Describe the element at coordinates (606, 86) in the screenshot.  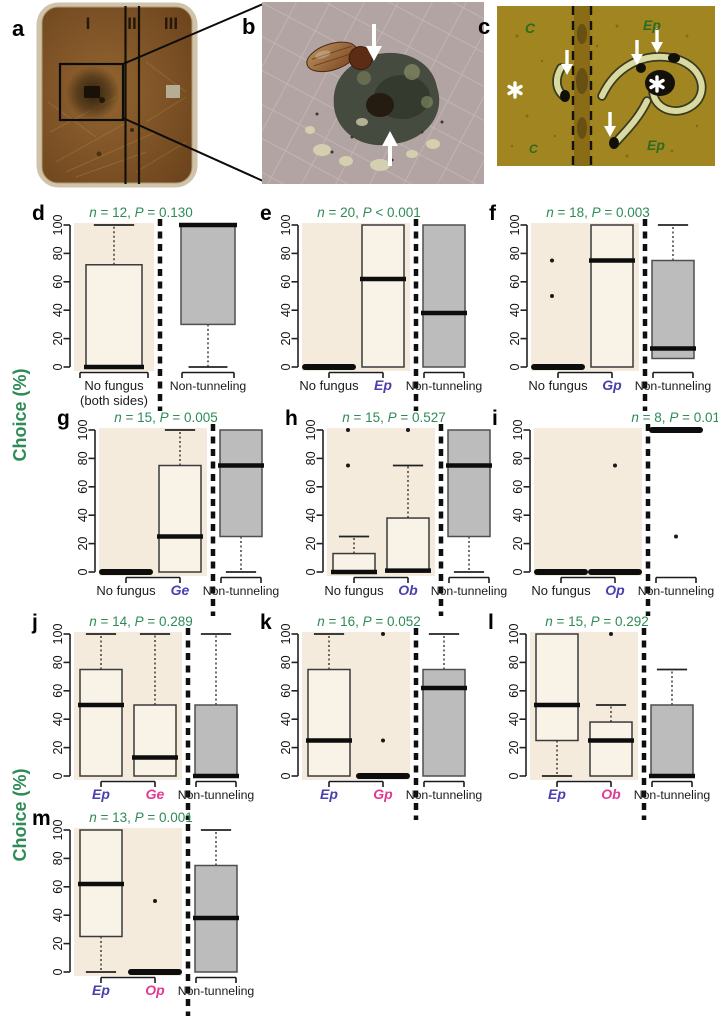
I see `tunnel-choice-photo: C Ep Ep C` at that location.